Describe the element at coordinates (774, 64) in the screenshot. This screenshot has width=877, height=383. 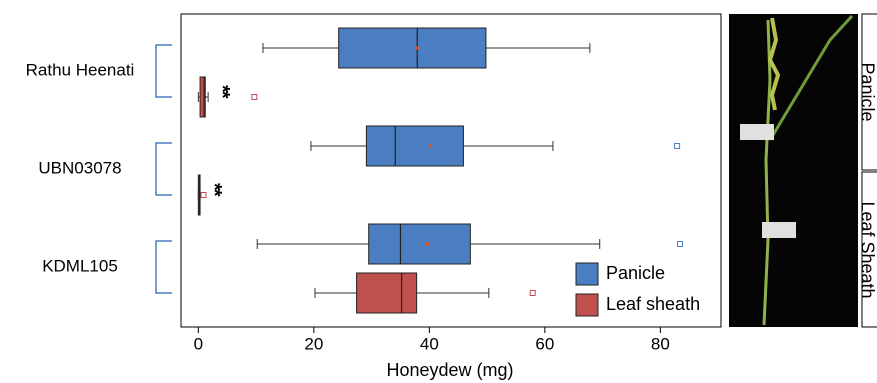
I see `photo-panicle` at that location.